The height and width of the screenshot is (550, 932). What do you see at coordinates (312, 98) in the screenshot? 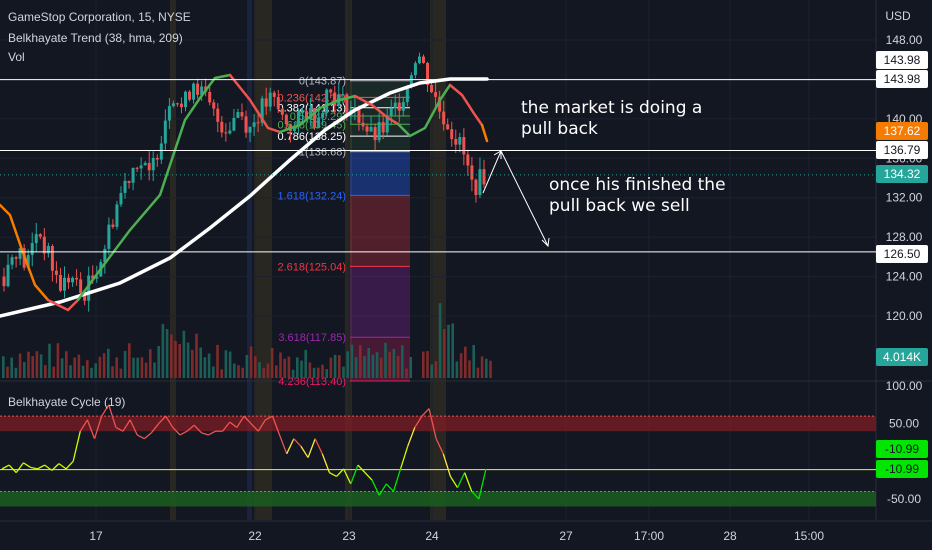
I see `fib-level-label: 0.236(142.18)` at bounding box center [312, 98].